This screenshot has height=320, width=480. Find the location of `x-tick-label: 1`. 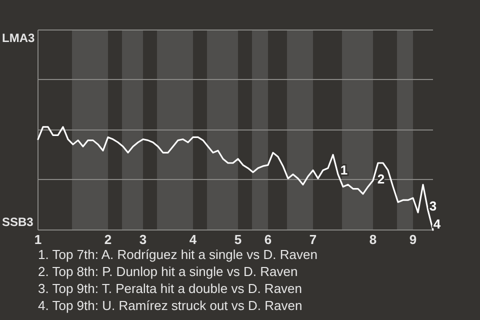

x-tick-label: 1 is located at coordinates (38, 239).